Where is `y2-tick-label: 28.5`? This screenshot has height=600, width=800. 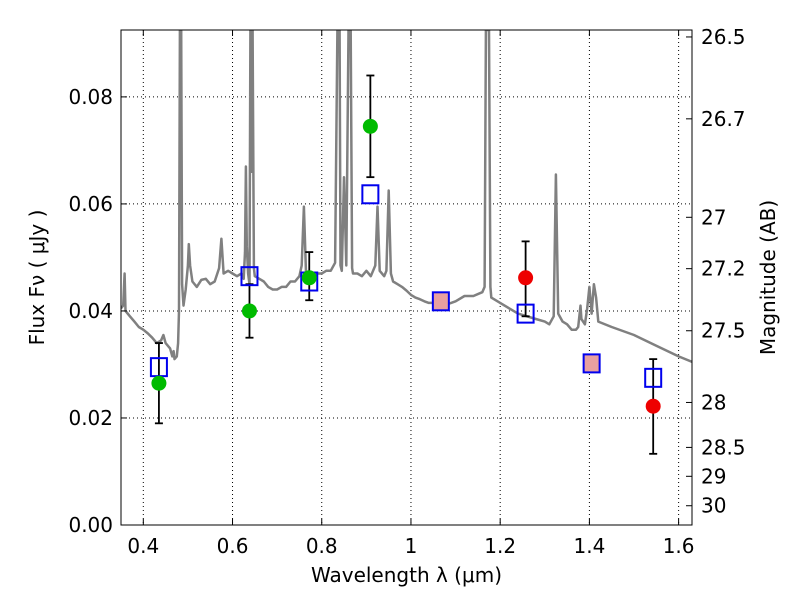 y2-tick-label: 28.5 is located at coordinates (723, 447).